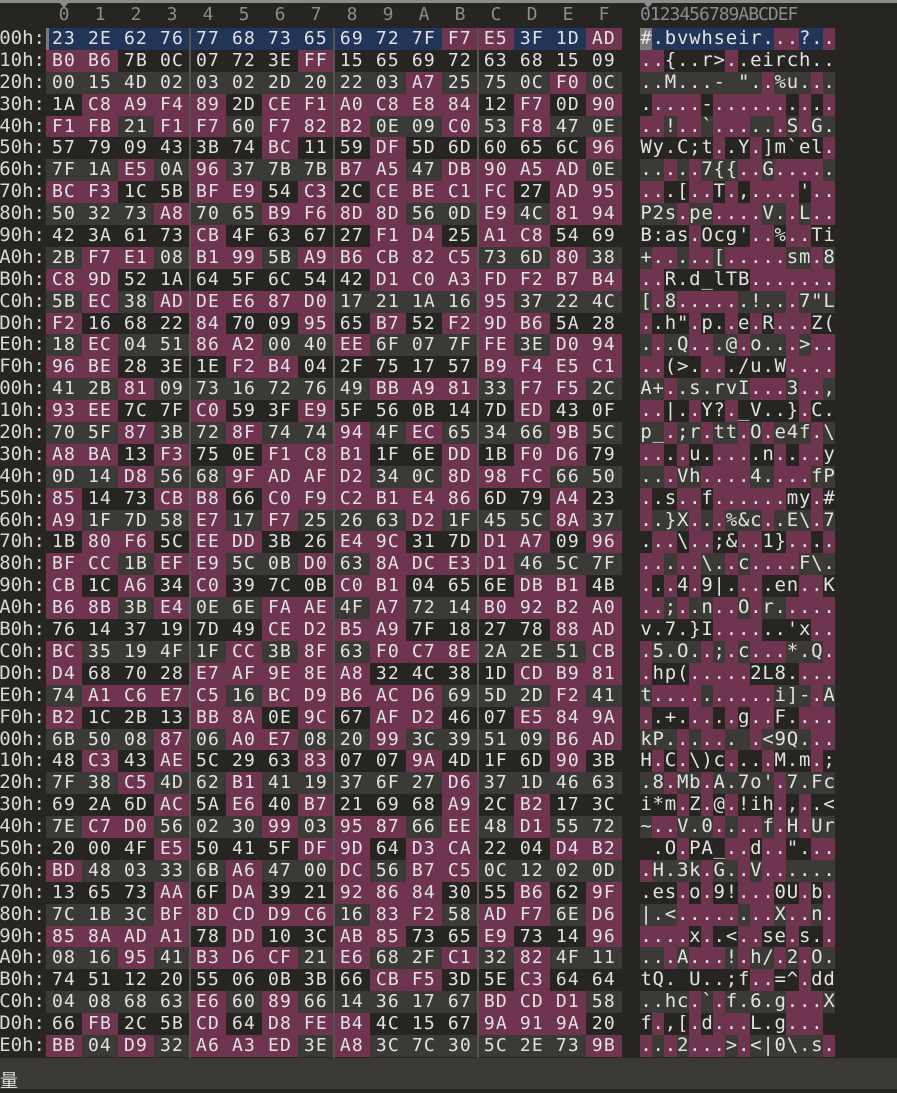  What do you see at coordinates (682, 192) in the screenshot?
I see `ascii-char: [` at bounding box center [682, 192].